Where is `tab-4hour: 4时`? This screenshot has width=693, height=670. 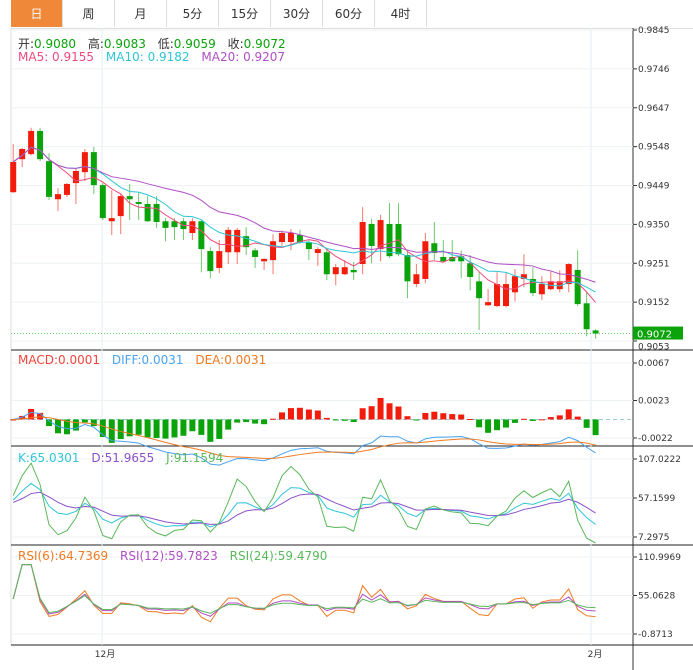
tab-4hour: 4时 is located at coordinates (401, 13).